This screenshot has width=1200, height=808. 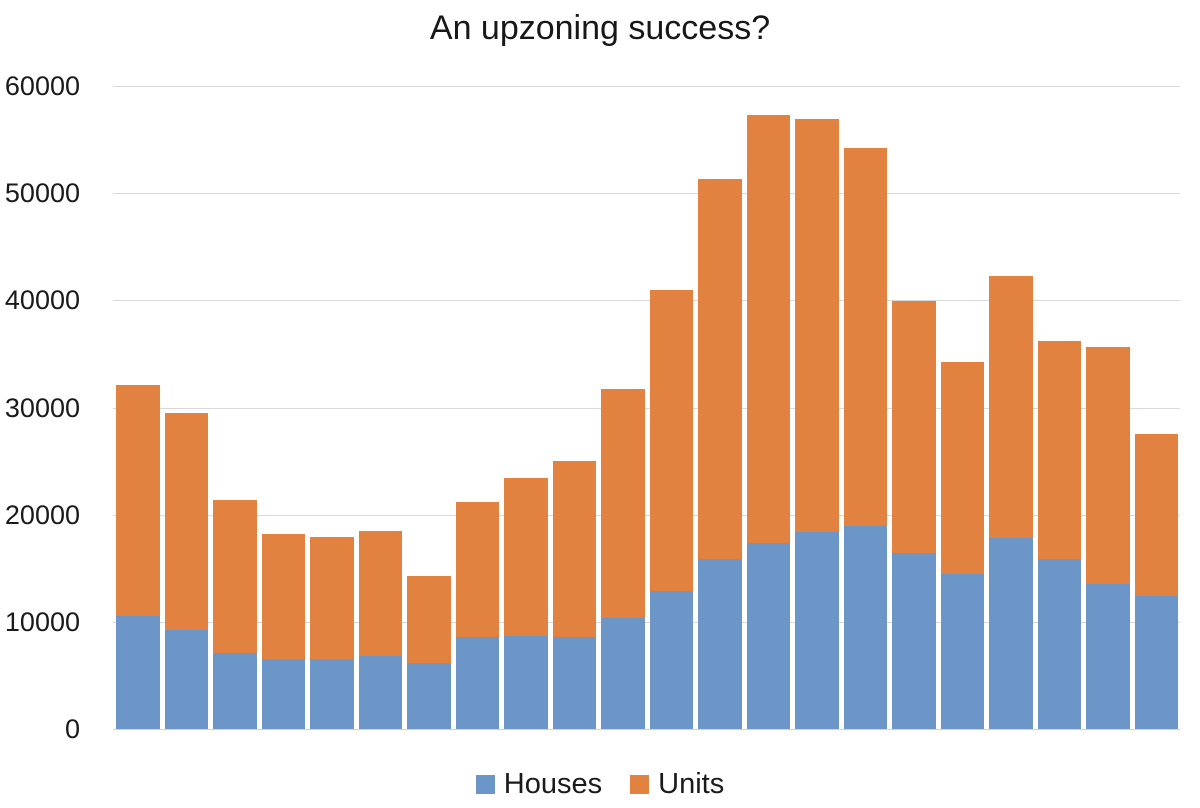 I want to click on bar-20-houses-segment, so click(x=1059, y=643).